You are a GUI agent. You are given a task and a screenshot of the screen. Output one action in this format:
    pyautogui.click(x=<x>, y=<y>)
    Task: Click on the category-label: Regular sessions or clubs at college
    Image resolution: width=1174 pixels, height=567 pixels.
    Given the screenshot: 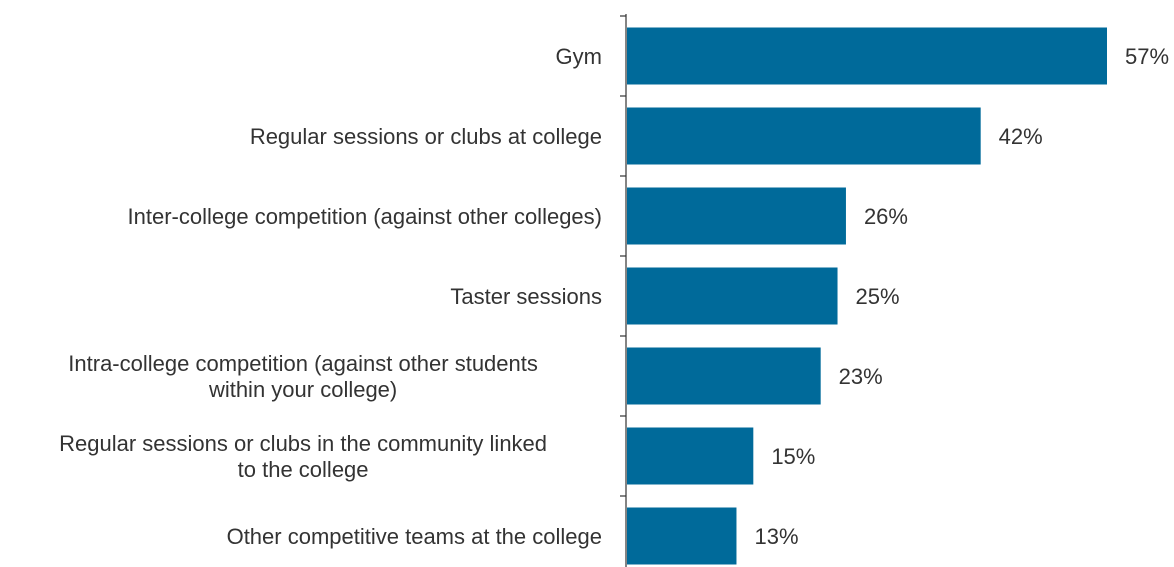 What is the action you would take?
    pyautogui.click(x=426, y=136)
    